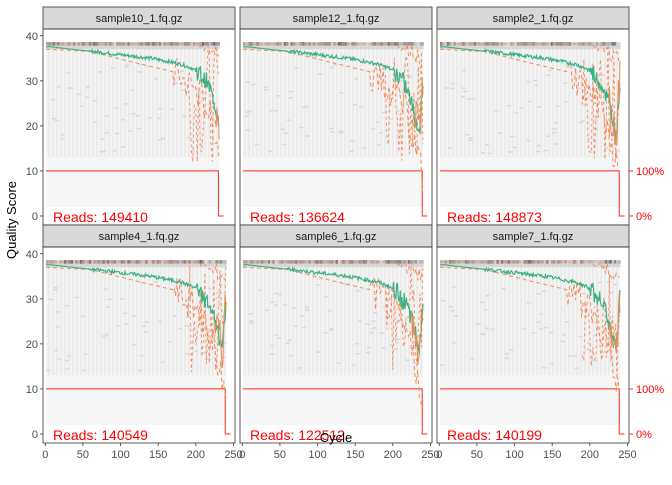  I want to click on heatmap-body, so click(333, 100).